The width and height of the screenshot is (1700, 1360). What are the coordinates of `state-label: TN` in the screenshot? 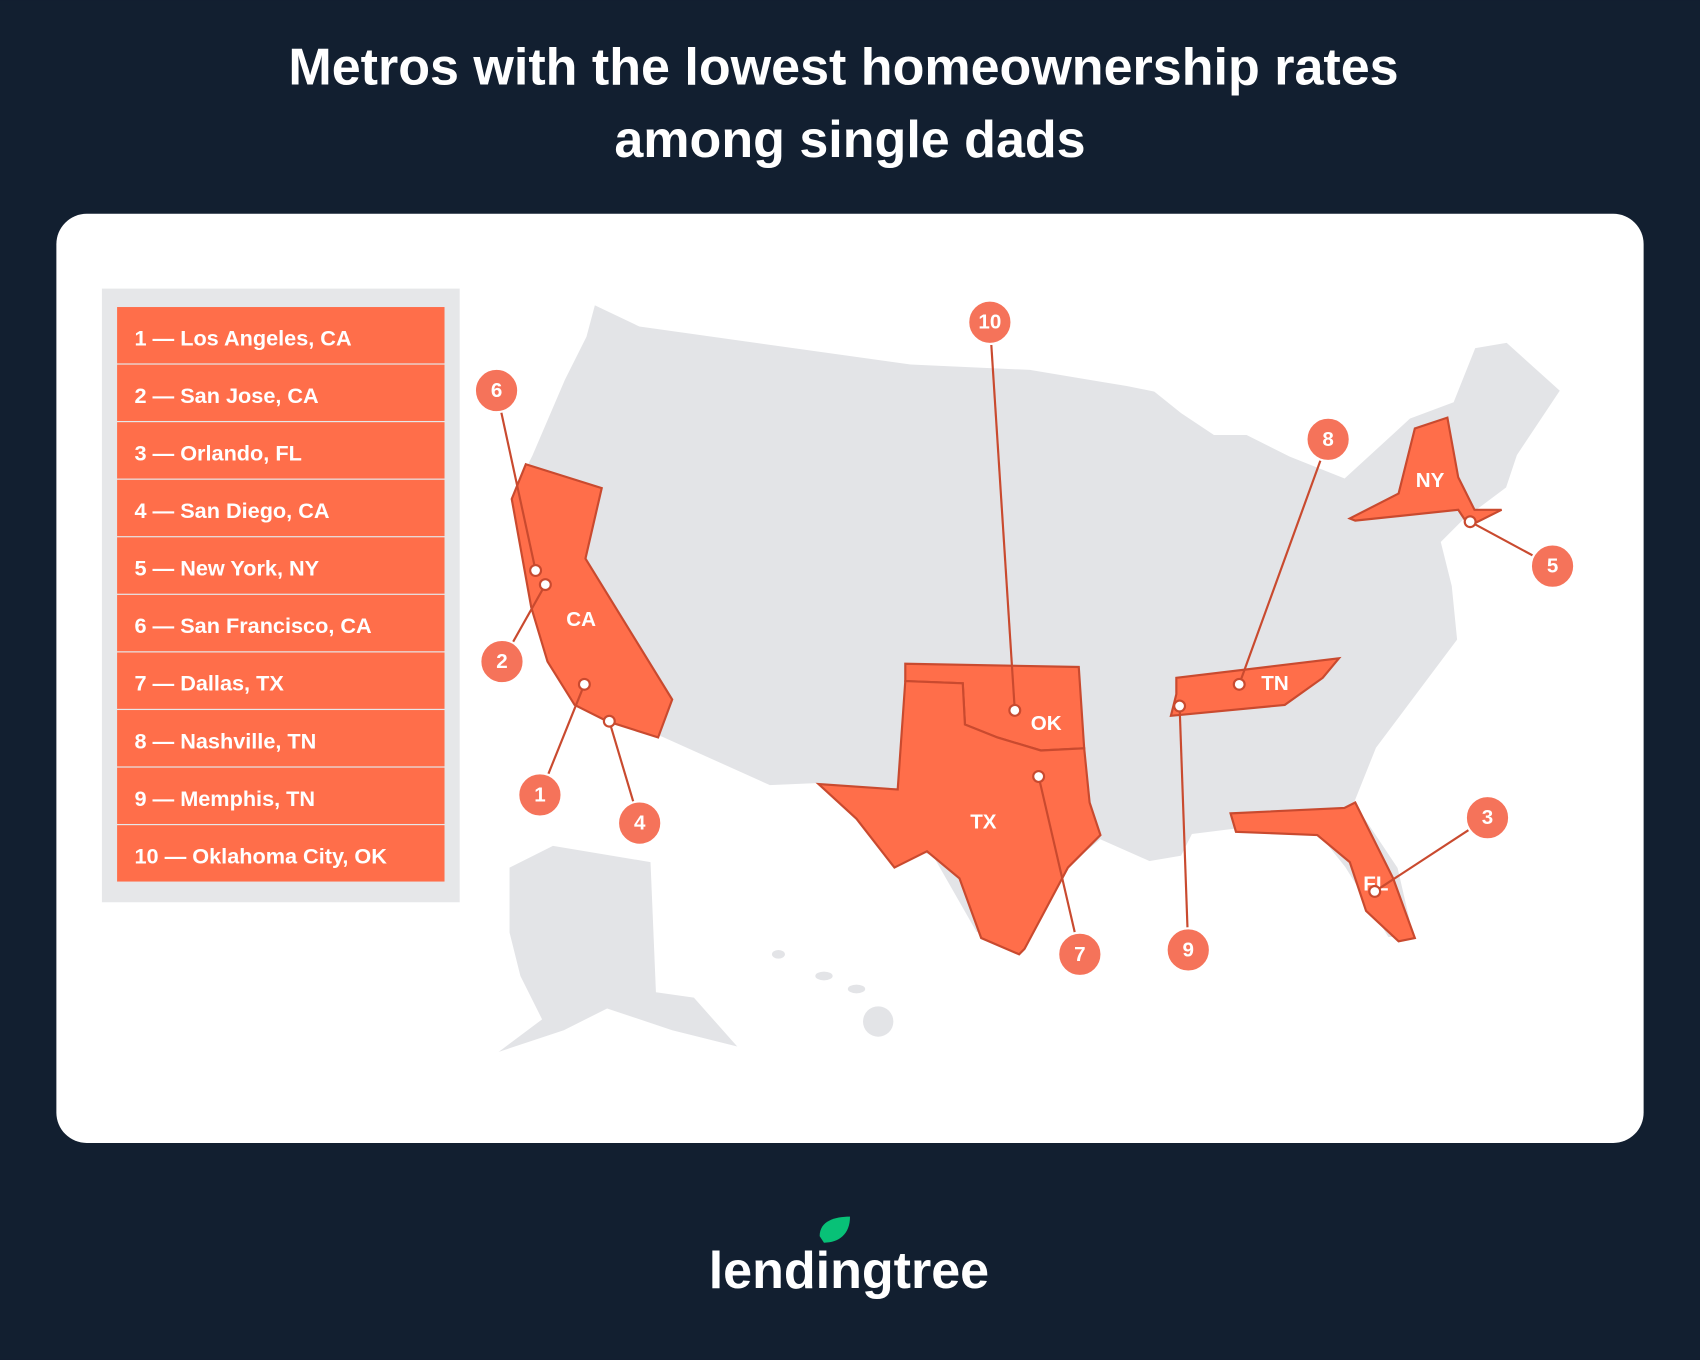 It's located at (1274, 683).